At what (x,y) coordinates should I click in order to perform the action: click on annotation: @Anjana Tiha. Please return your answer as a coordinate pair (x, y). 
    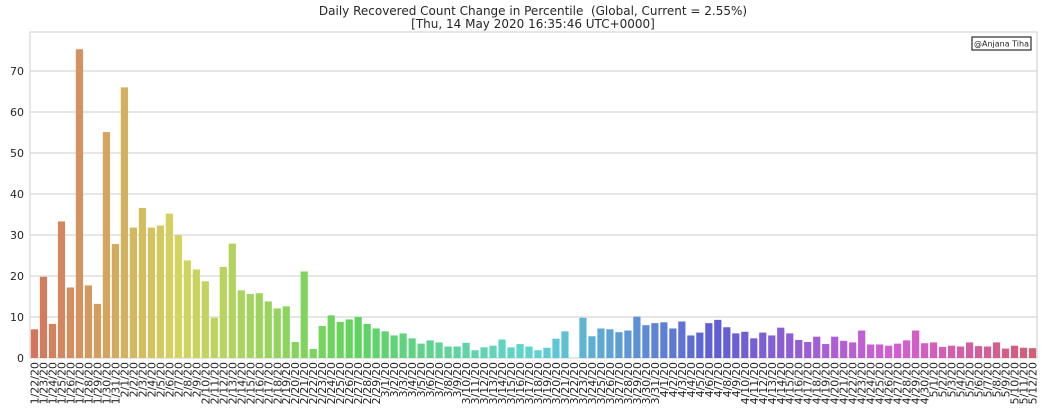
    Looking at the image, I should click on (1001, 44).